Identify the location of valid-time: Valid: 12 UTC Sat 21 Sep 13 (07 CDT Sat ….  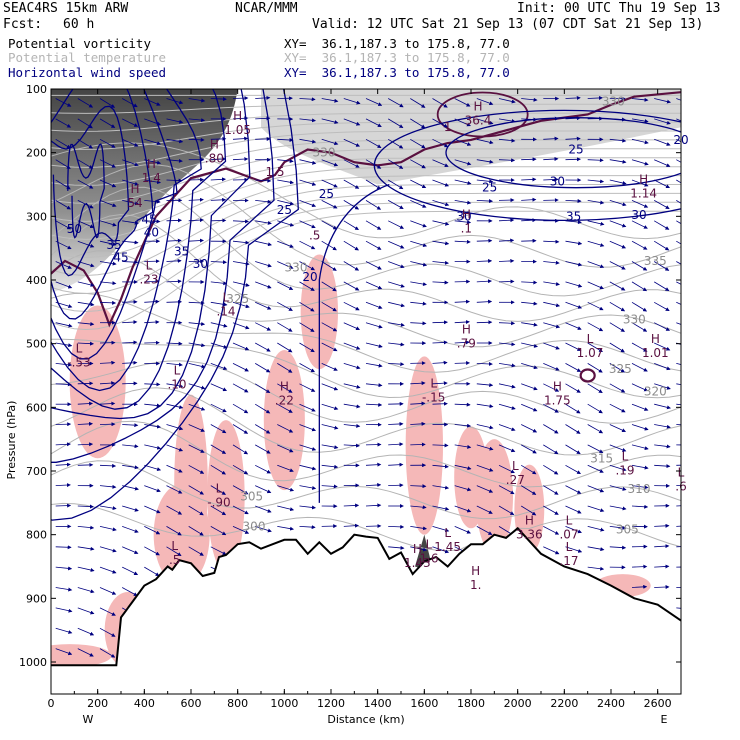
(508, 24).